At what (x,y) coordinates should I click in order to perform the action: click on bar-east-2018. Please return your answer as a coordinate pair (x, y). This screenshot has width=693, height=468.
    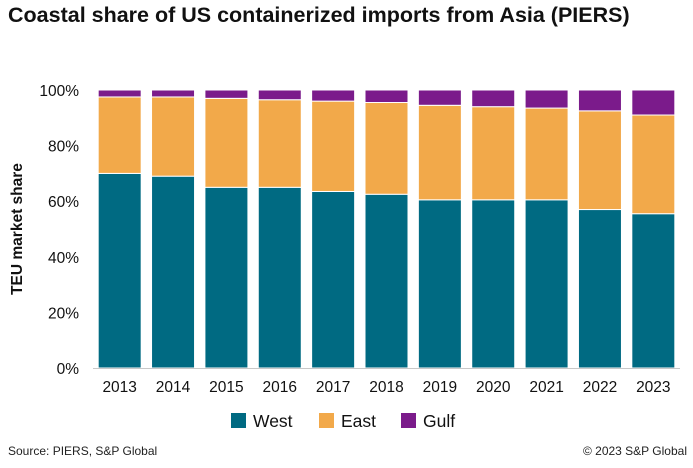
    Looking at the image, I should click on (386, 148).